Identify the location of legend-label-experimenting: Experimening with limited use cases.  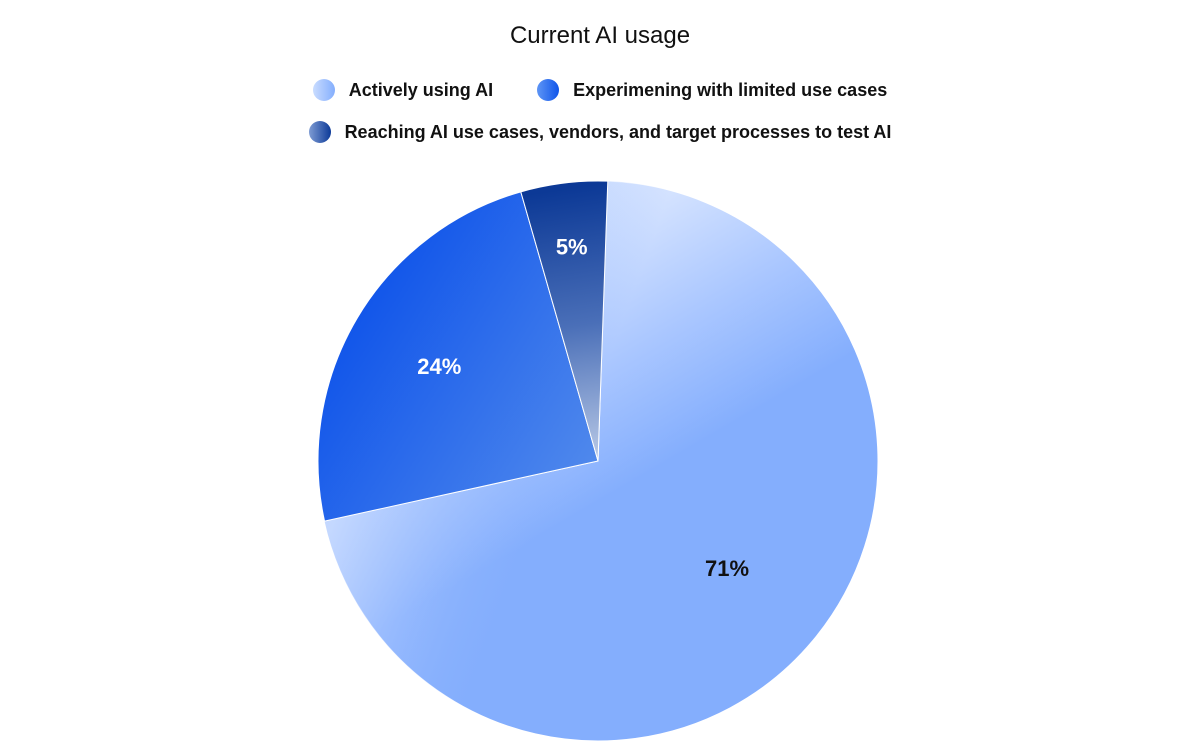
(730, 89).